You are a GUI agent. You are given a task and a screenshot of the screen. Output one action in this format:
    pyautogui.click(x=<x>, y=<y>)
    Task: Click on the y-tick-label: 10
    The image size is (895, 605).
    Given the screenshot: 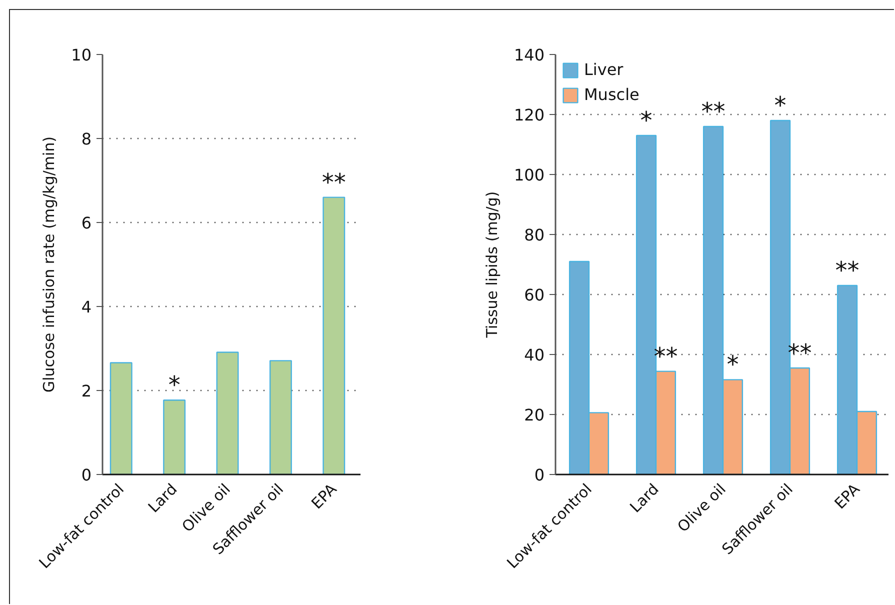 What is the action you would take?
    pyautogui.click(x=81, y=55)
    